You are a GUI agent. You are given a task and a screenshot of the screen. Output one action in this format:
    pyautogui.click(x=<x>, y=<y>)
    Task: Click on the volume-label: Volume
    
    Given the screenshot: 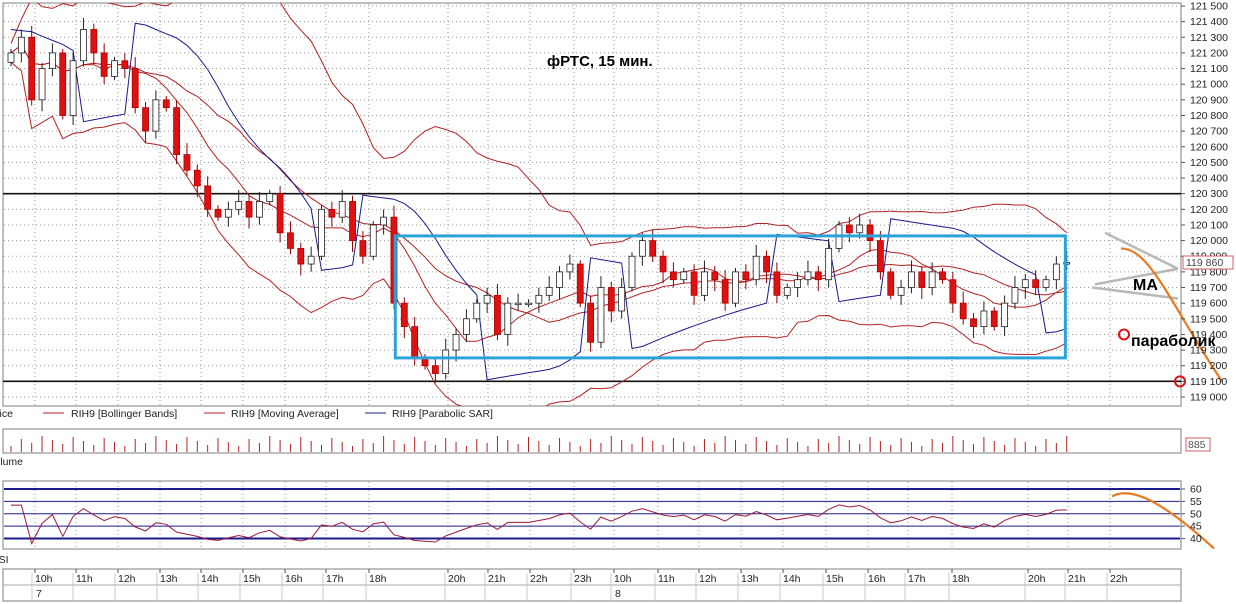 What is the action you would take?
    pyautogui.click(x=11, y=462)
    